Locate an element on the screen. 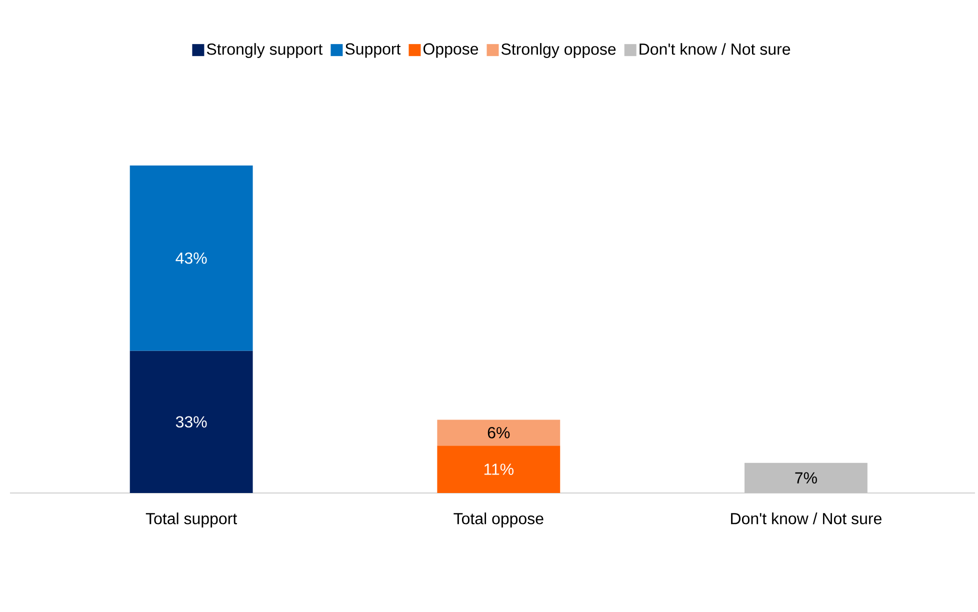  legend-label: Strongly support is located at coordinates (264, 50).